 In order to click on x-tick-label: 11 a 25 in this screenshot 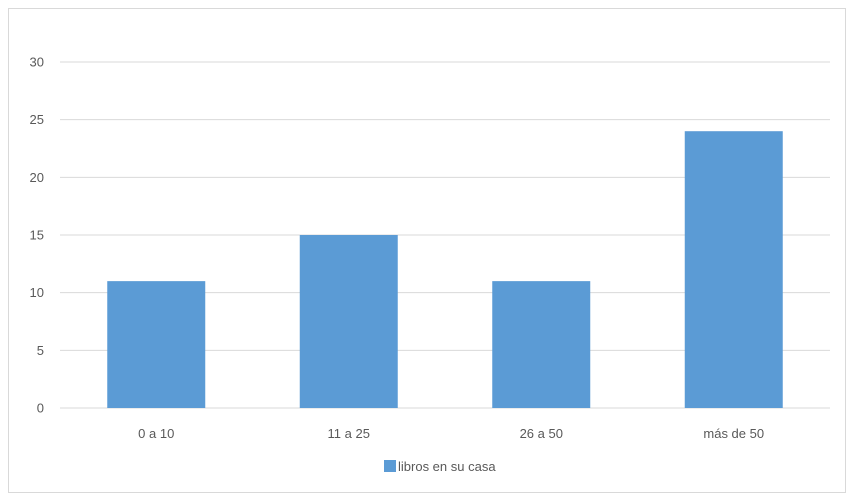, I will do `click(349, 433)`.